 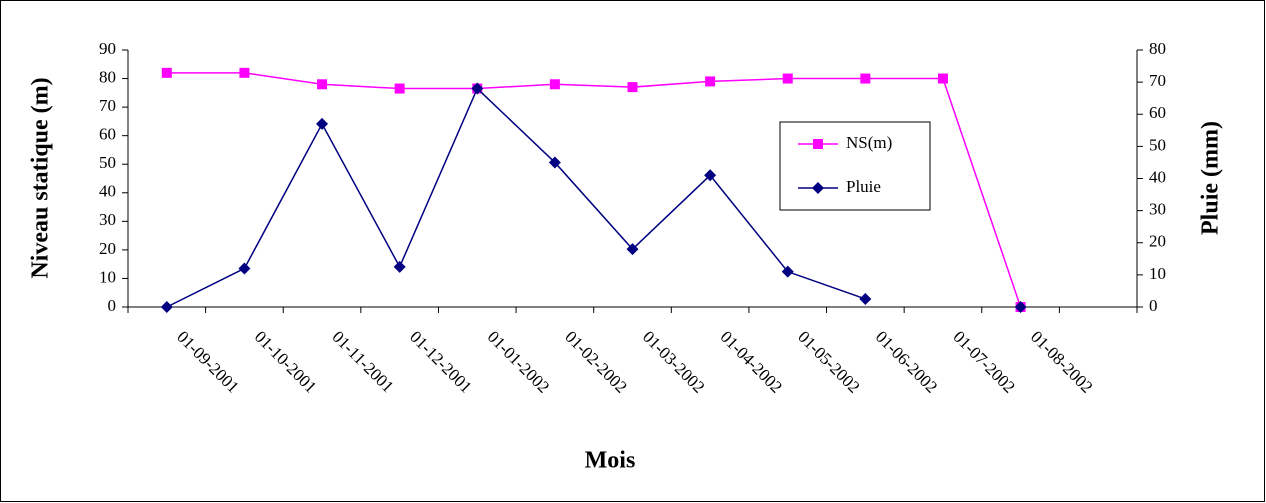 I want to click on y2-tick-label: 20, so click(x=1157, y=241).